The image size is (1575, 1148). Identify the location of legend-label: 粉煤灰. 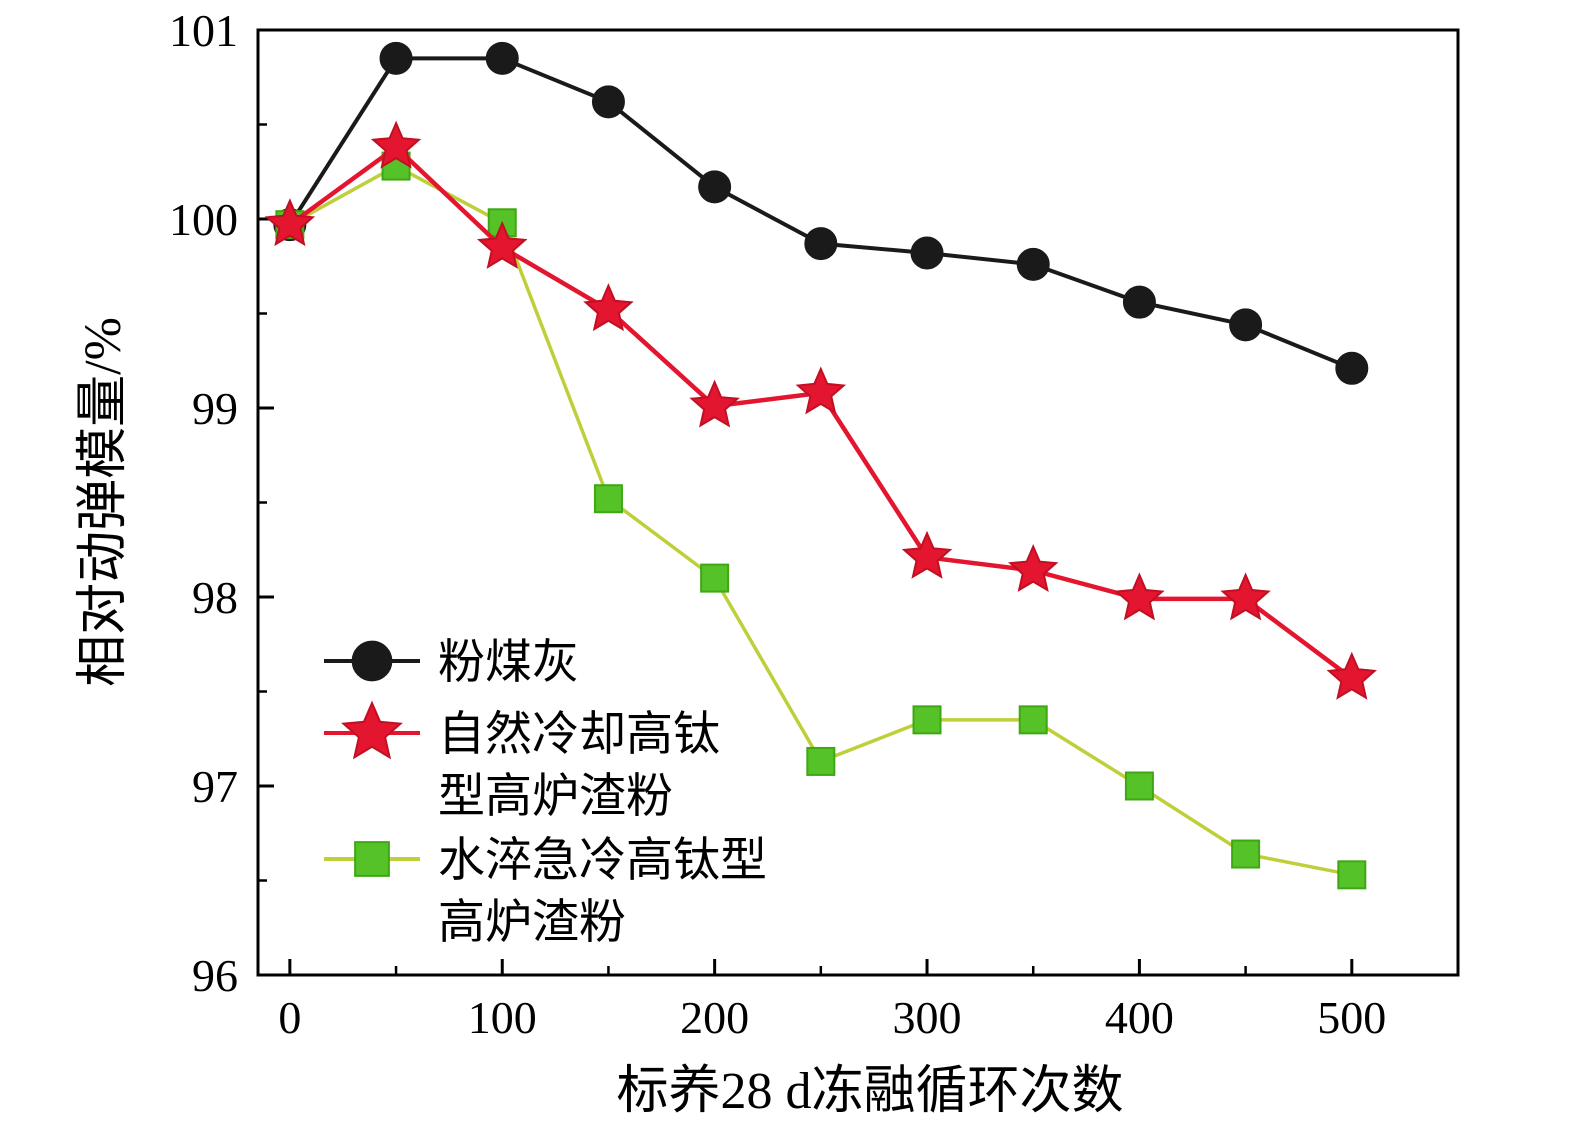
(508, 663).